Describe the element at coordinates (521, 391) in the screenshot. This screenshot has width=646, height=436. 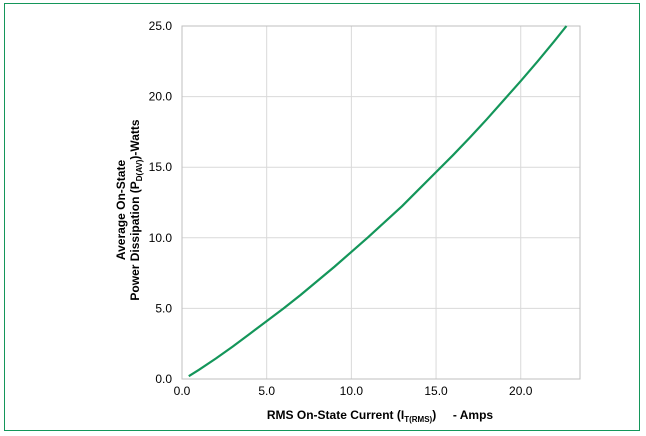
I see `x-tick-label: 20.0` at that location.